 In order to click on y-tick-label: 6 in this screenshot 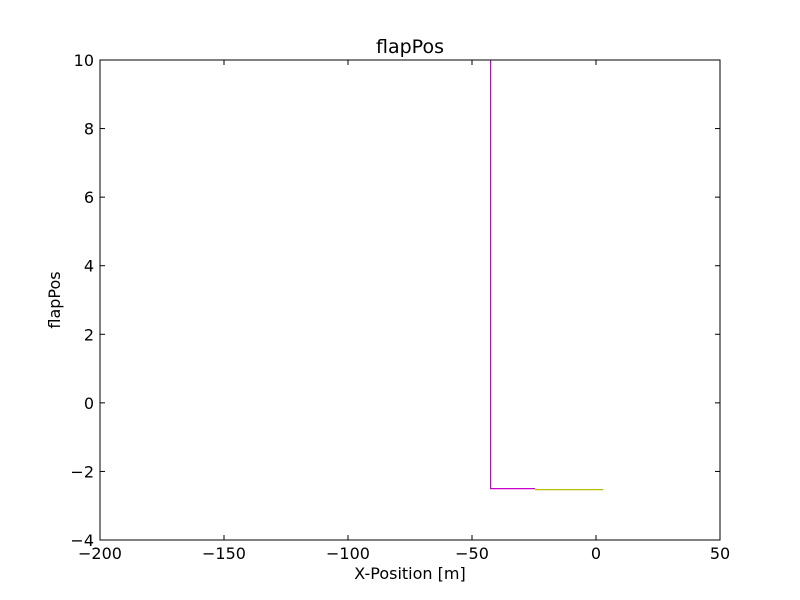, I will do `click(89, 197)`.